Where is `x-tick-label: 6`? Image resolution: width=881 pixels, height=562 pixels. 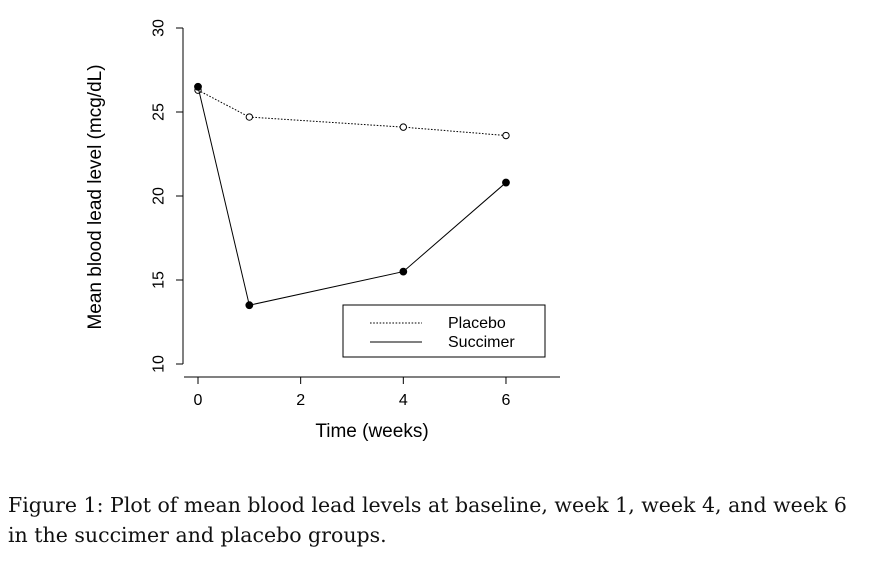 x-tick-label: 6 is located at coordinates (506, 400).